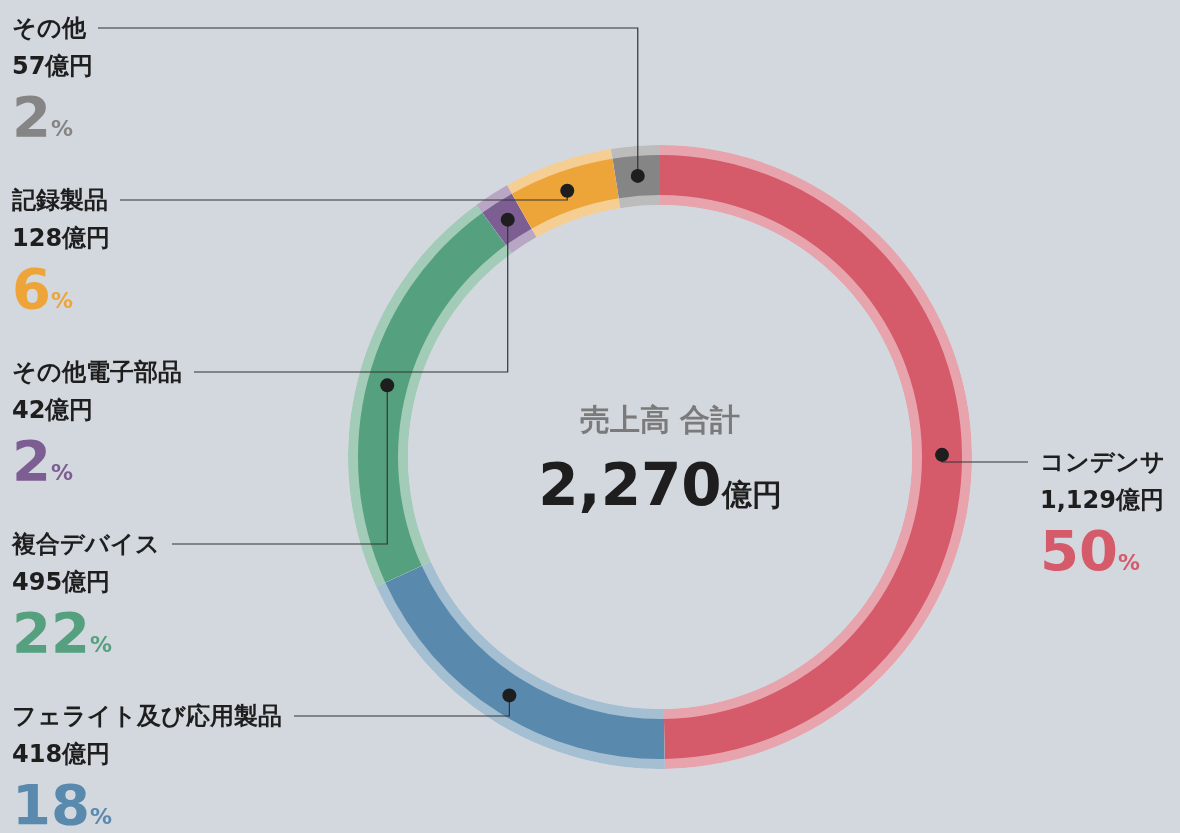 Image resolution: width=1180 pixels, height=833 pixels. What do you see at coordinates (660, 419) in the screenshot?
I see `text: 売上高 合計` at bounding box center [660, 419].